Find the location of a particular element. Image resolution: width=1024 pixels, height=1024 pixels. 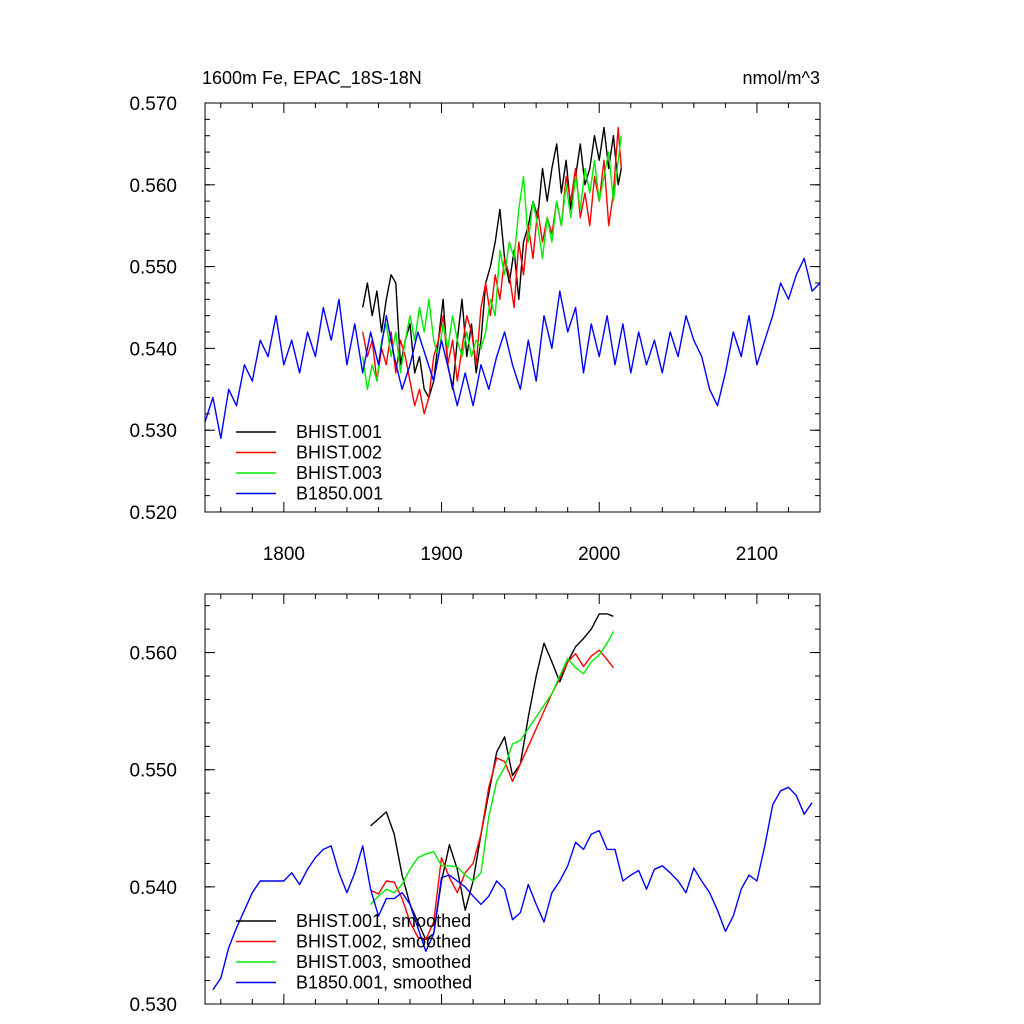

legend-label: BHIST.001 is located at coordinates (339, 432).